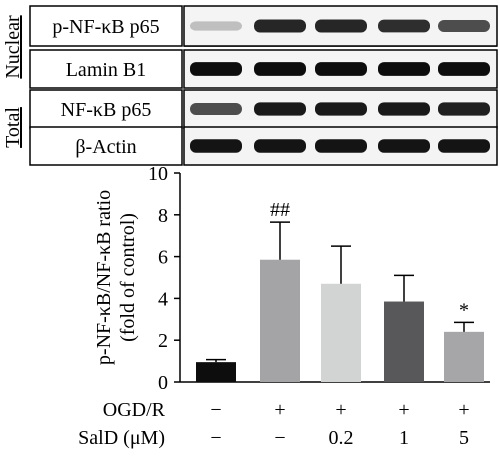 This screenshot has height=457, width=500. Describe the element at coordinates (158, 174) in the screenshot. I see `y-tick-label: 10` at that location.